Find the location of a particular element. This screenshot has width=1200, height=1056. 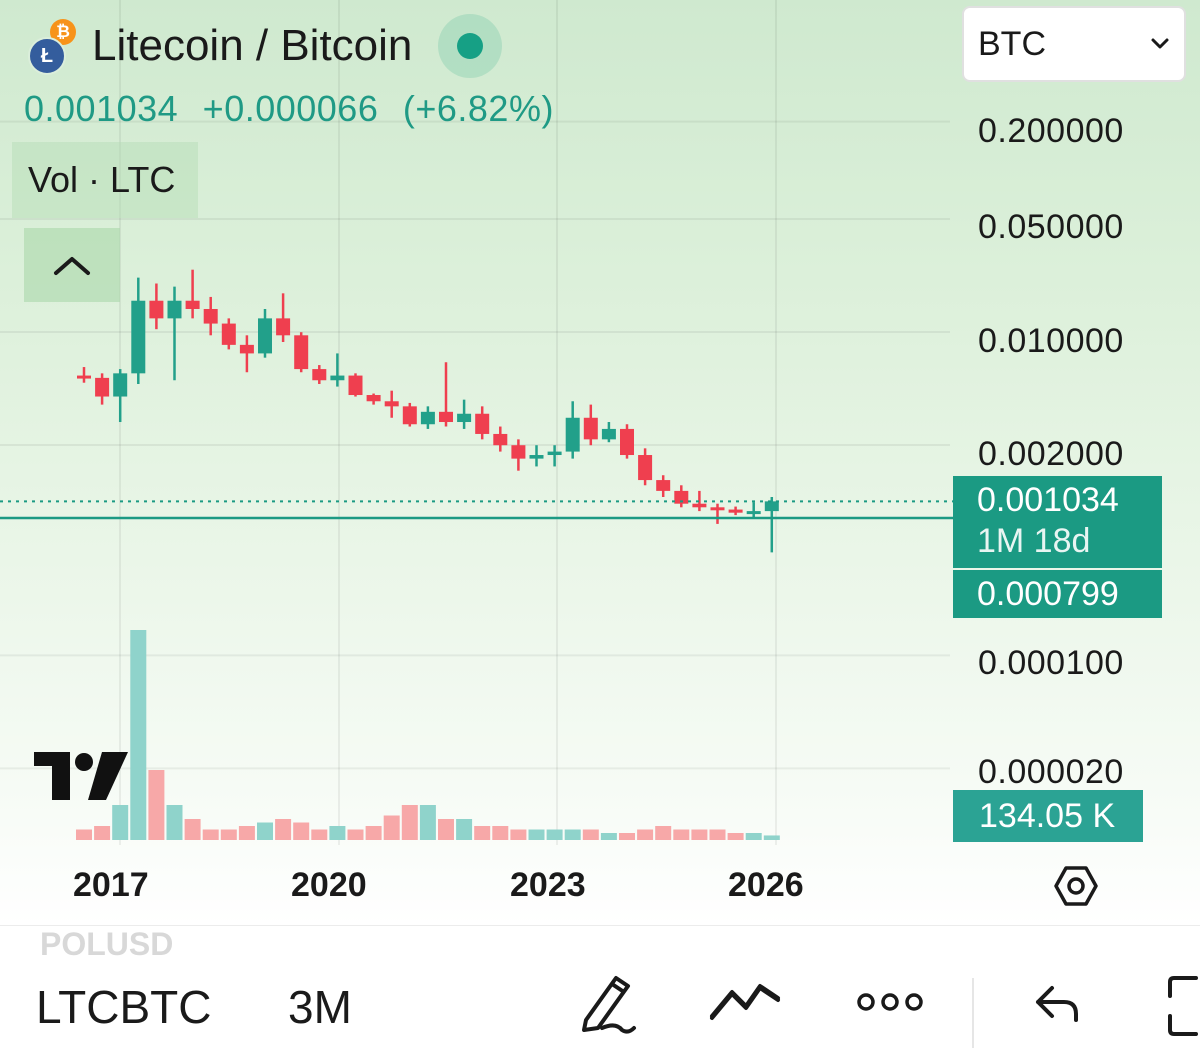

undo-icon is located at coordinates (1058, 1004).